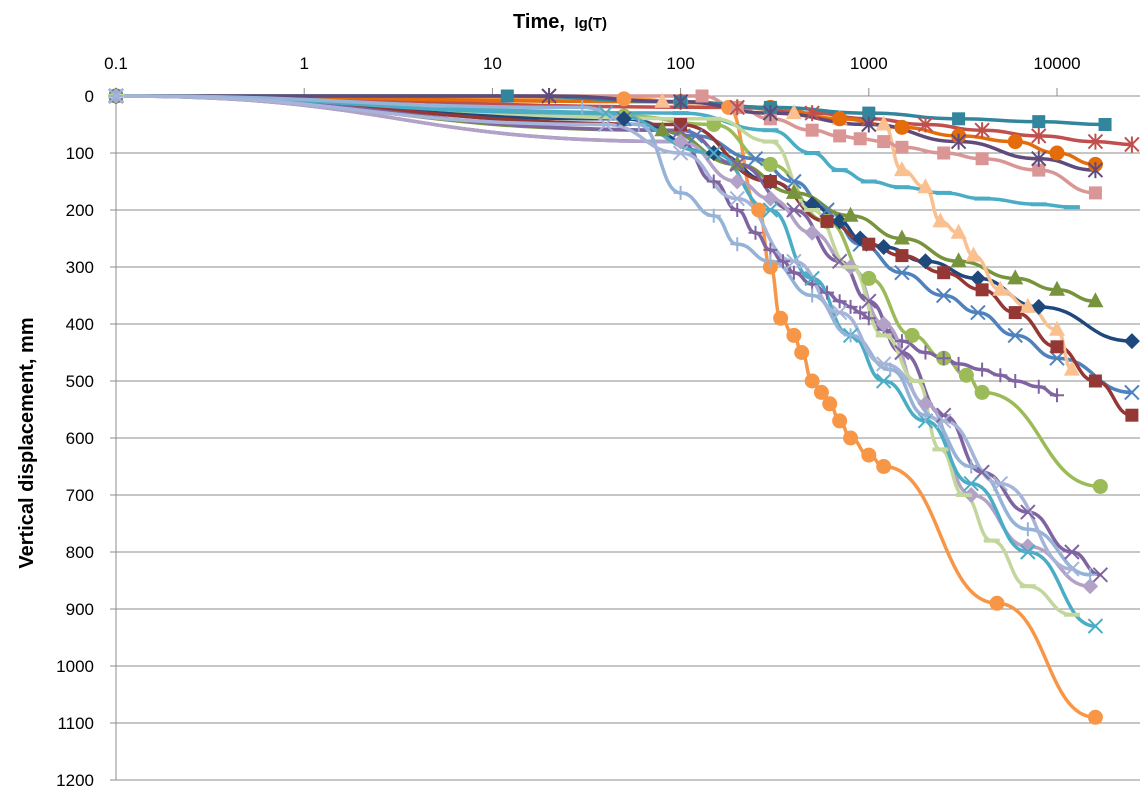  What do you see at coordinates (80, 210) in the screenshot?
I see `y-tick-label: 200` at bounding box center [80, 210].